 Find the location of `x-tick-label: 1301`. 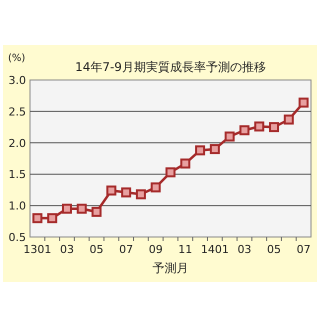

x-tick-label: 1301 is located at coordinates (37, 249).